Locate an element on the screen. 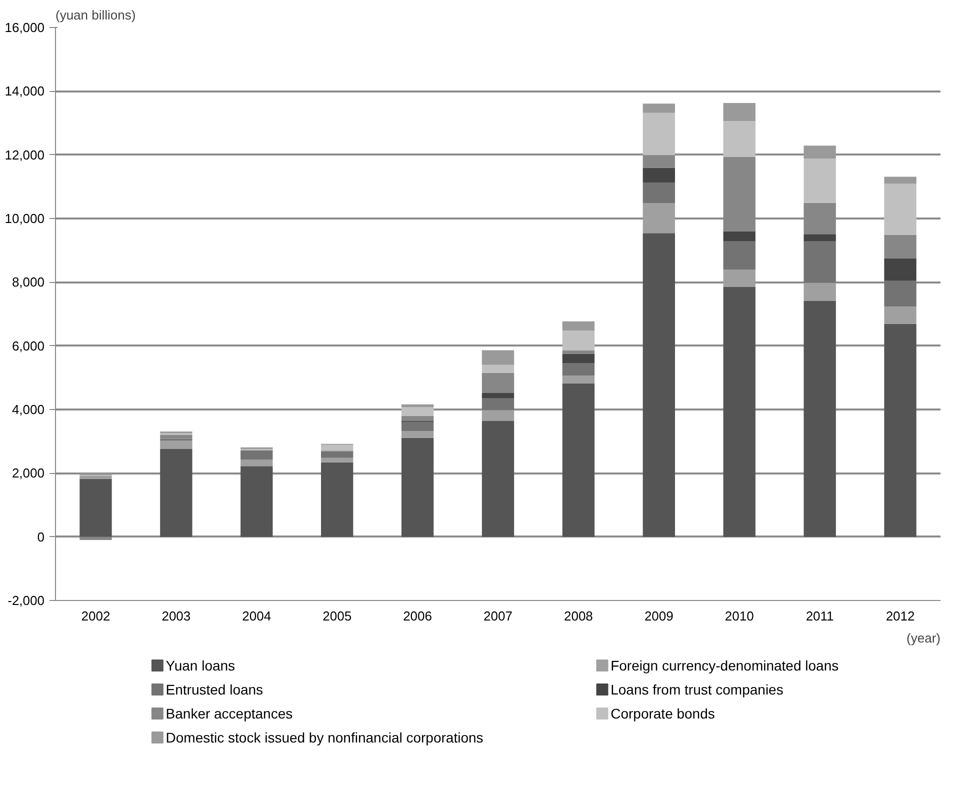  x-tick-label: 2002 is located at coordinates (95, 616).